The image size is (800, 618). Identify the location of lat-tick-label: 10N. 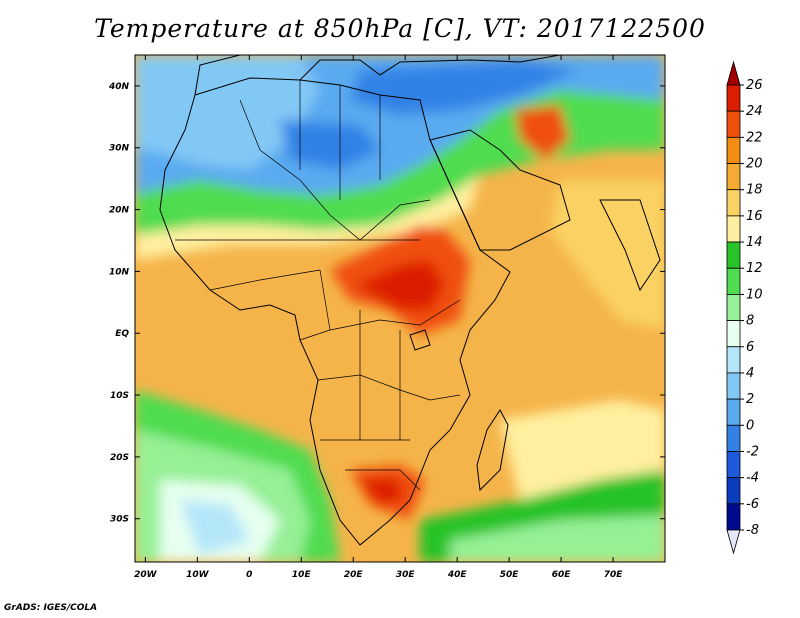
(119, 272).